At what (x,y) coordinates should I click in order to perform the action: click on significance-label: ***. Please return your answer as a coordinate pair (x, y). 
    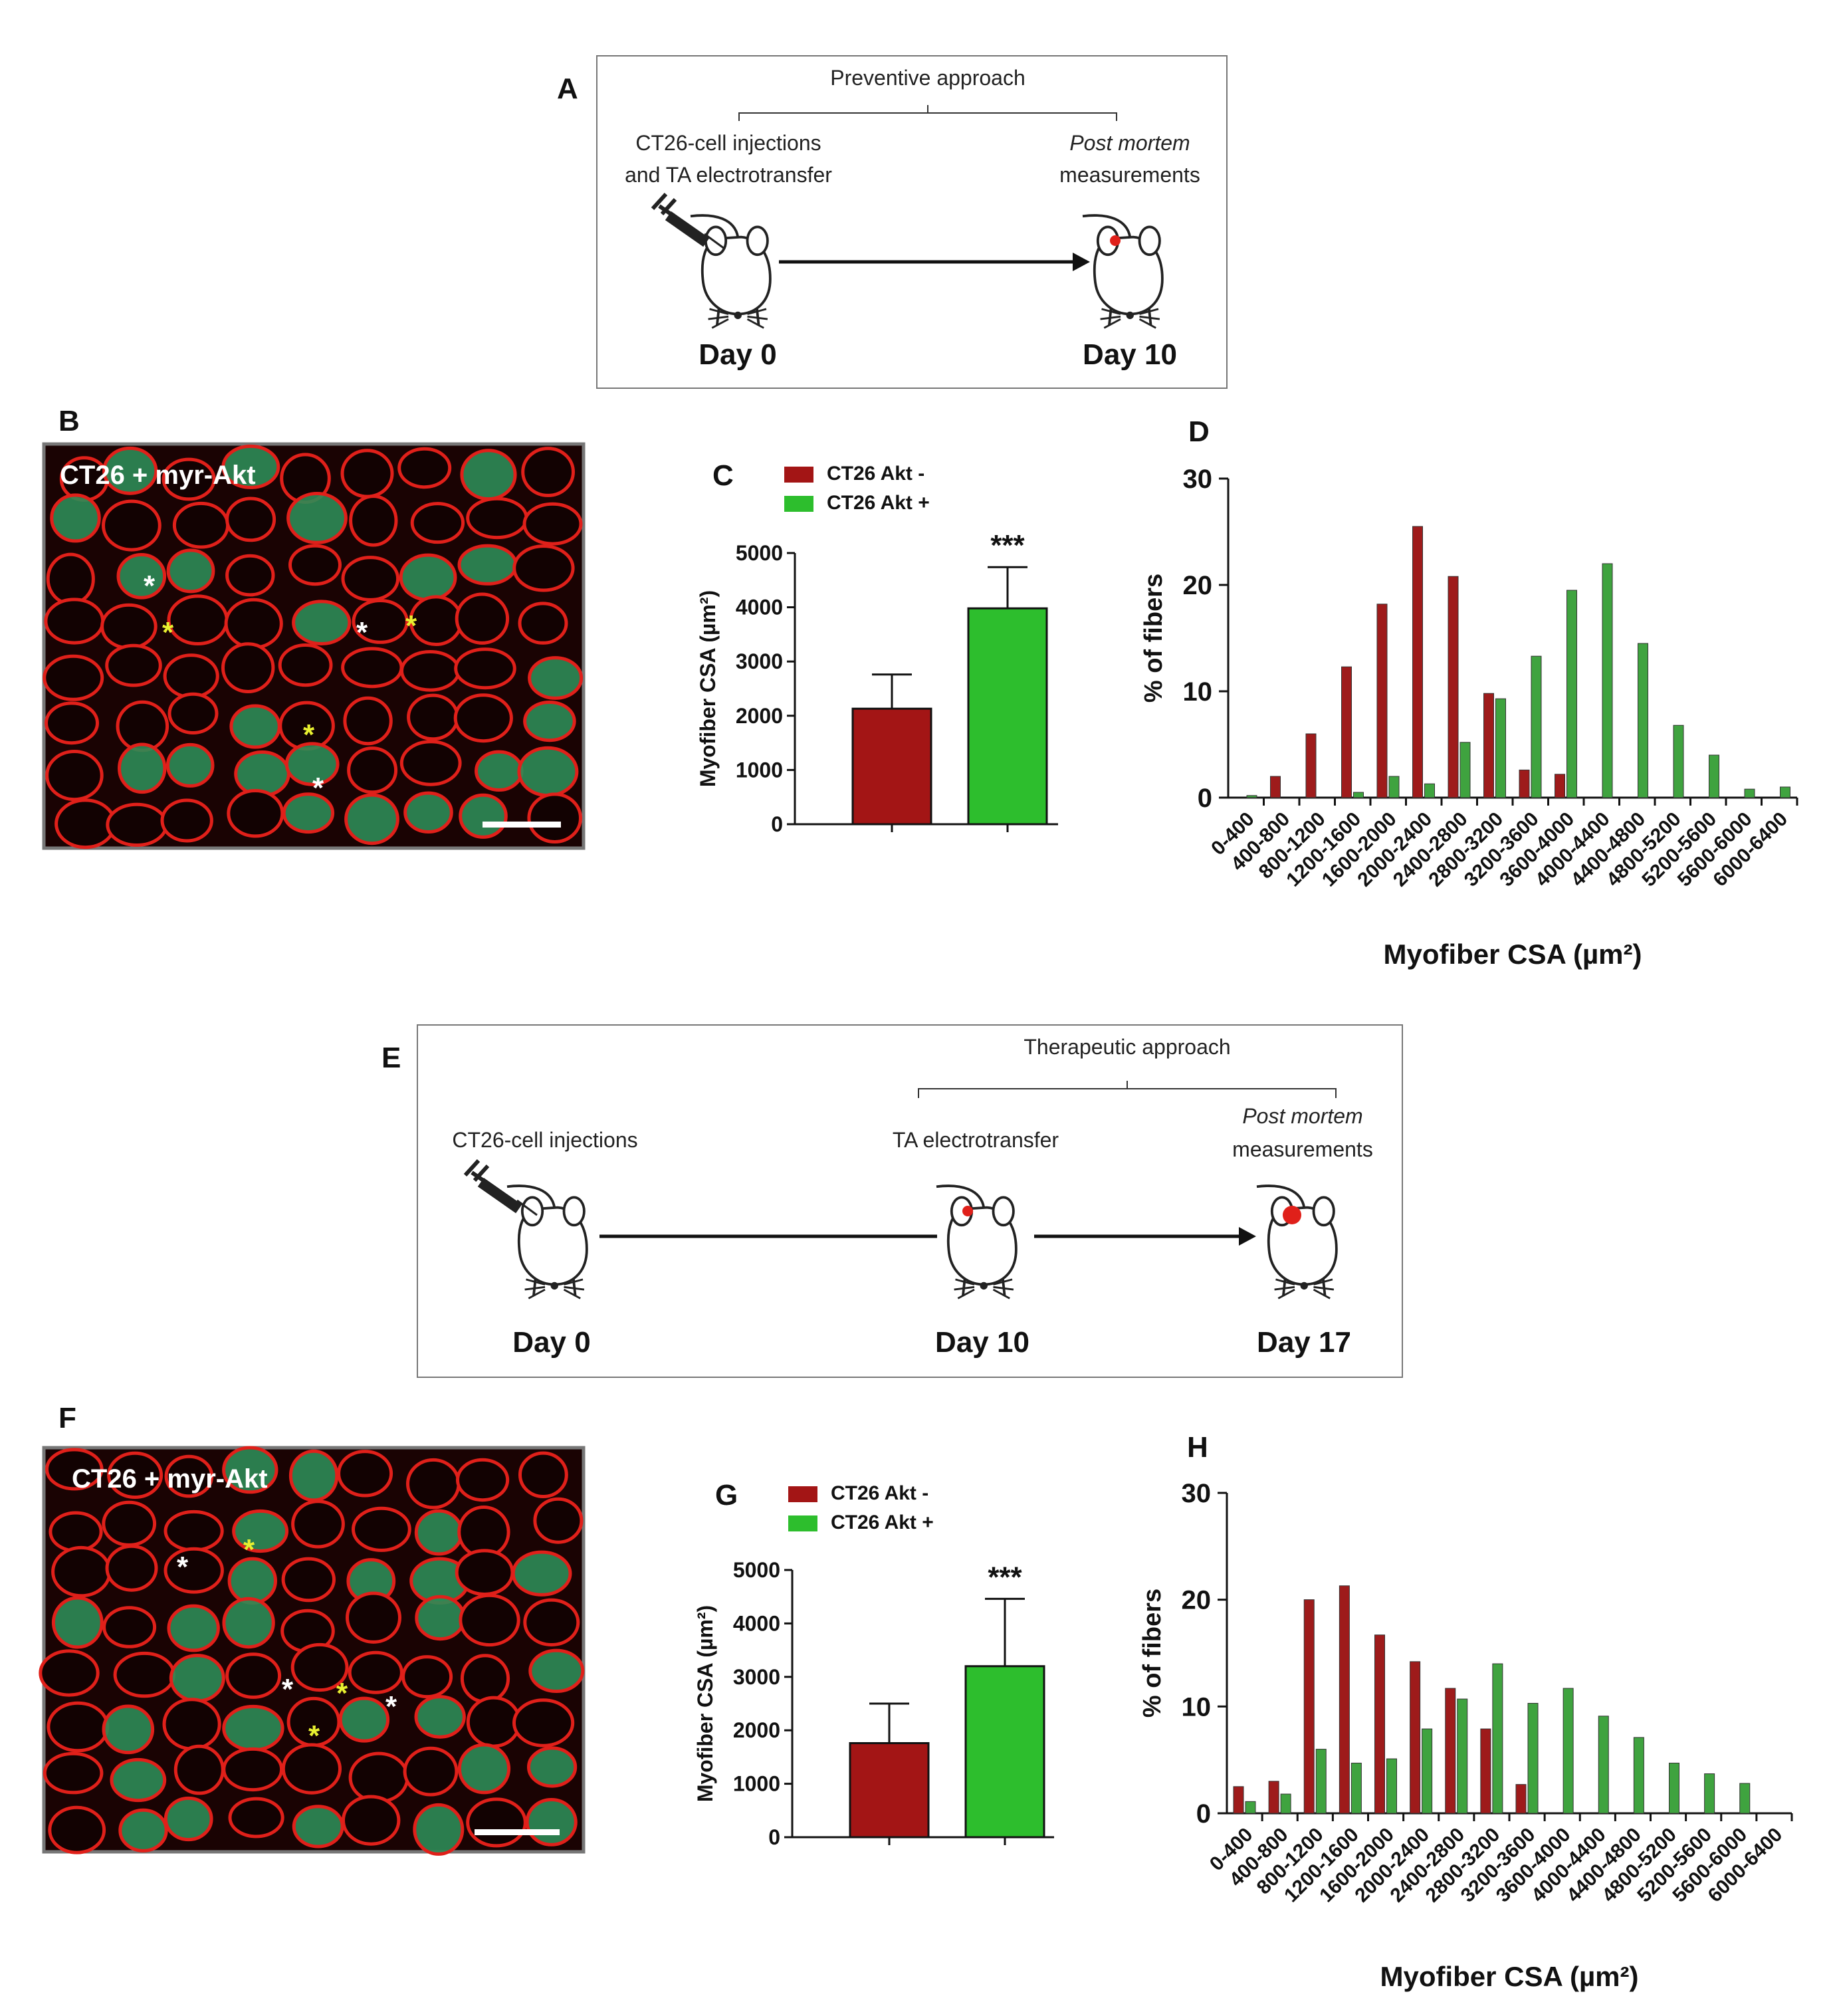
    Looking at the image, I should click on (1005, 1577).